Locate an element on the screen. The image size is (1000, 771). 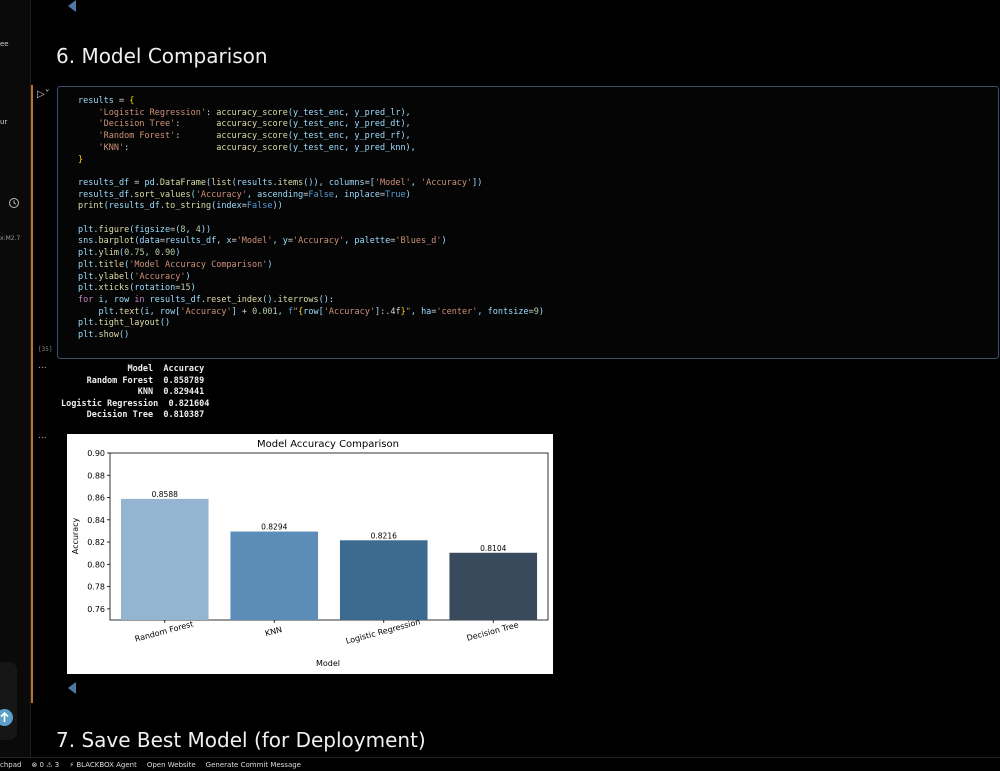
x-tick-label: Random Forest is located at coordinates (164, 631).